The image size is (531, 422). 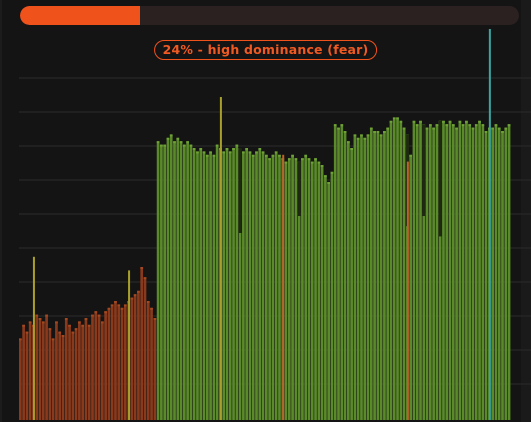 What do you see at coordinates (526, 211) in the screenshot?
I see `right-edge` at bounding box center [526, 211].